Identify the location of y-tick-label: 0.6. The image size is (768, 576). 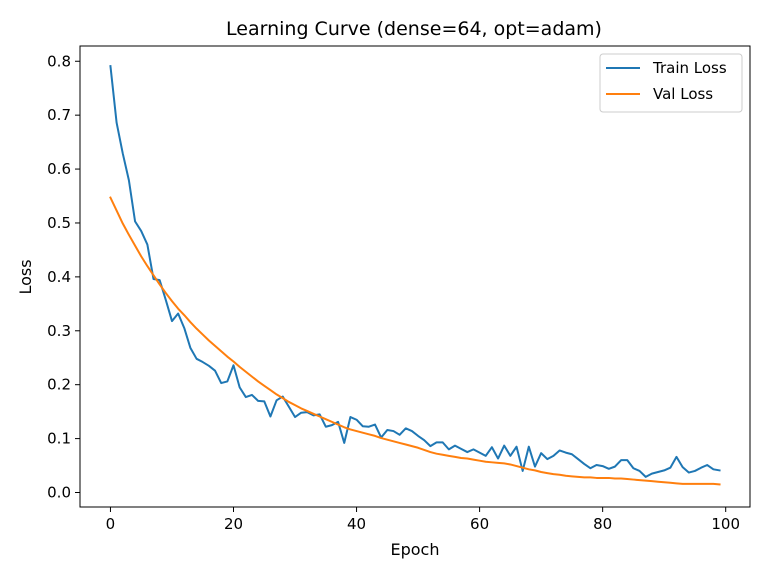
(59, 169).